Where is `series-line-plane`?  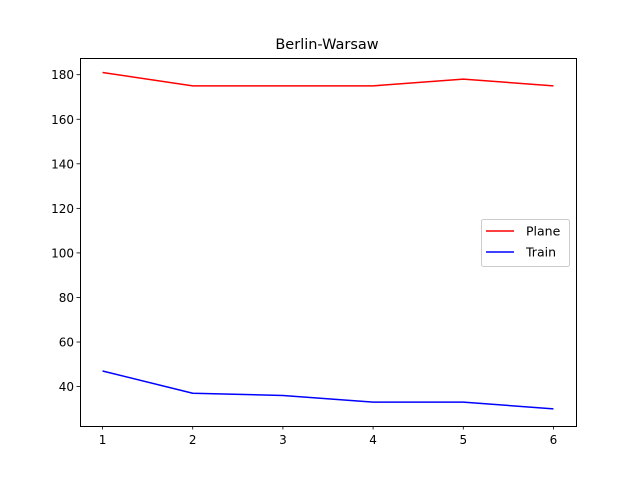 series-line-plane is located at coordinates (328, 79).